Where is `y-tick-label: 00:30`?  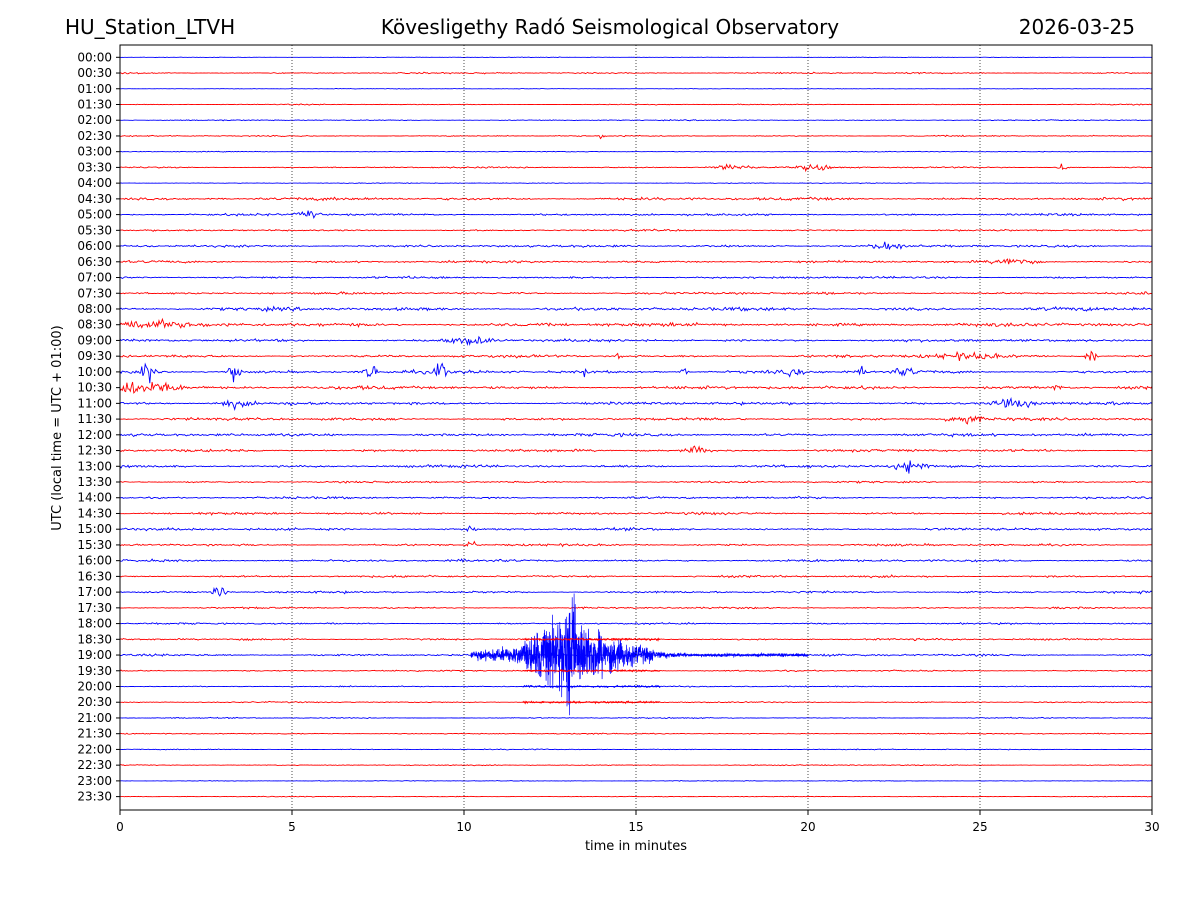 y-tick-label: 00:30 is located at coordinates (94, 73).